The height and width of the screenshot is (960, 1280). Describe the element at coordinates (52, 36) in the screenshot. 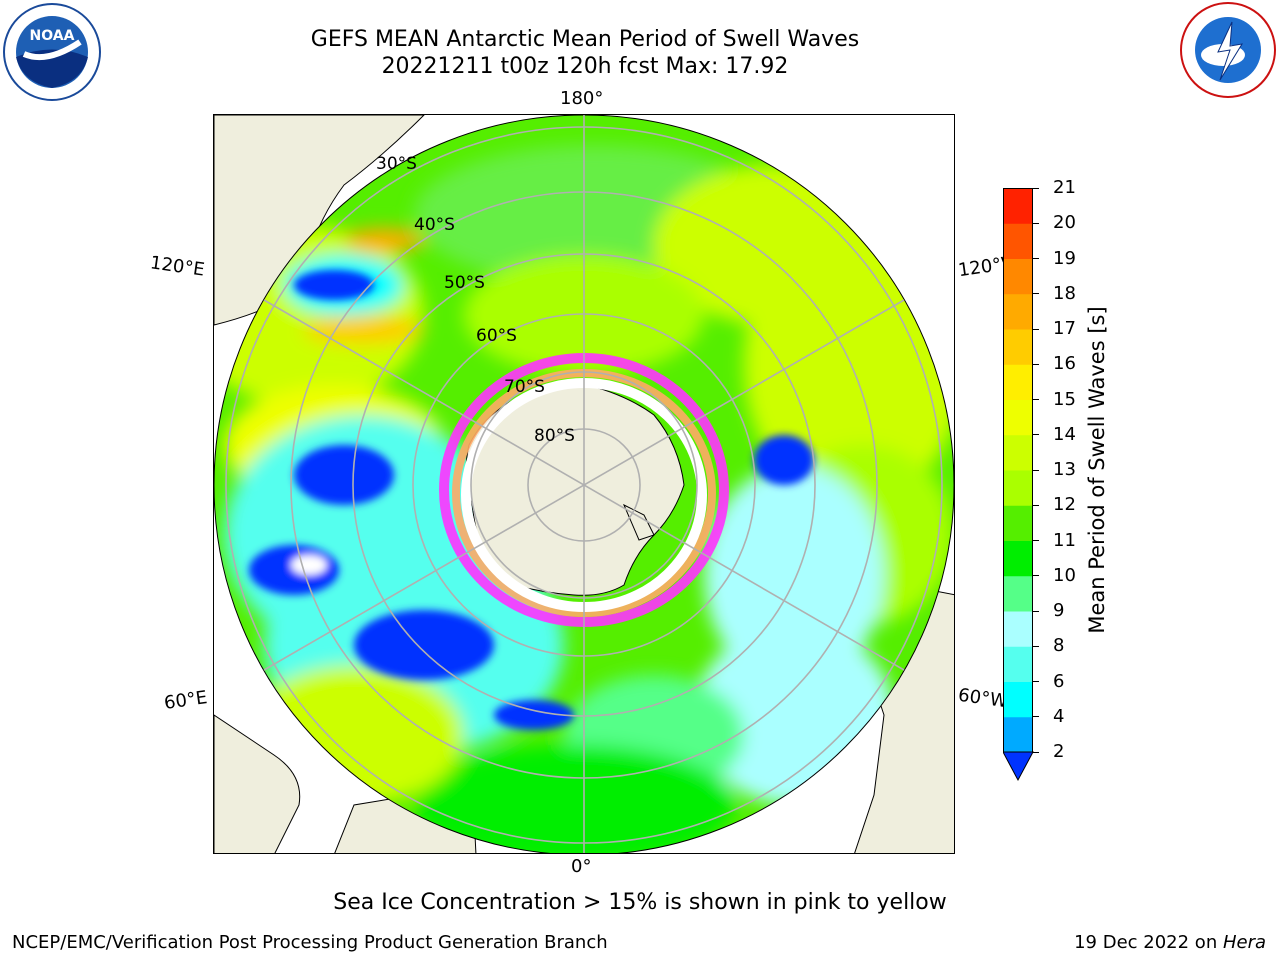

I see `noaa-logo-text: NOAA` at that location.